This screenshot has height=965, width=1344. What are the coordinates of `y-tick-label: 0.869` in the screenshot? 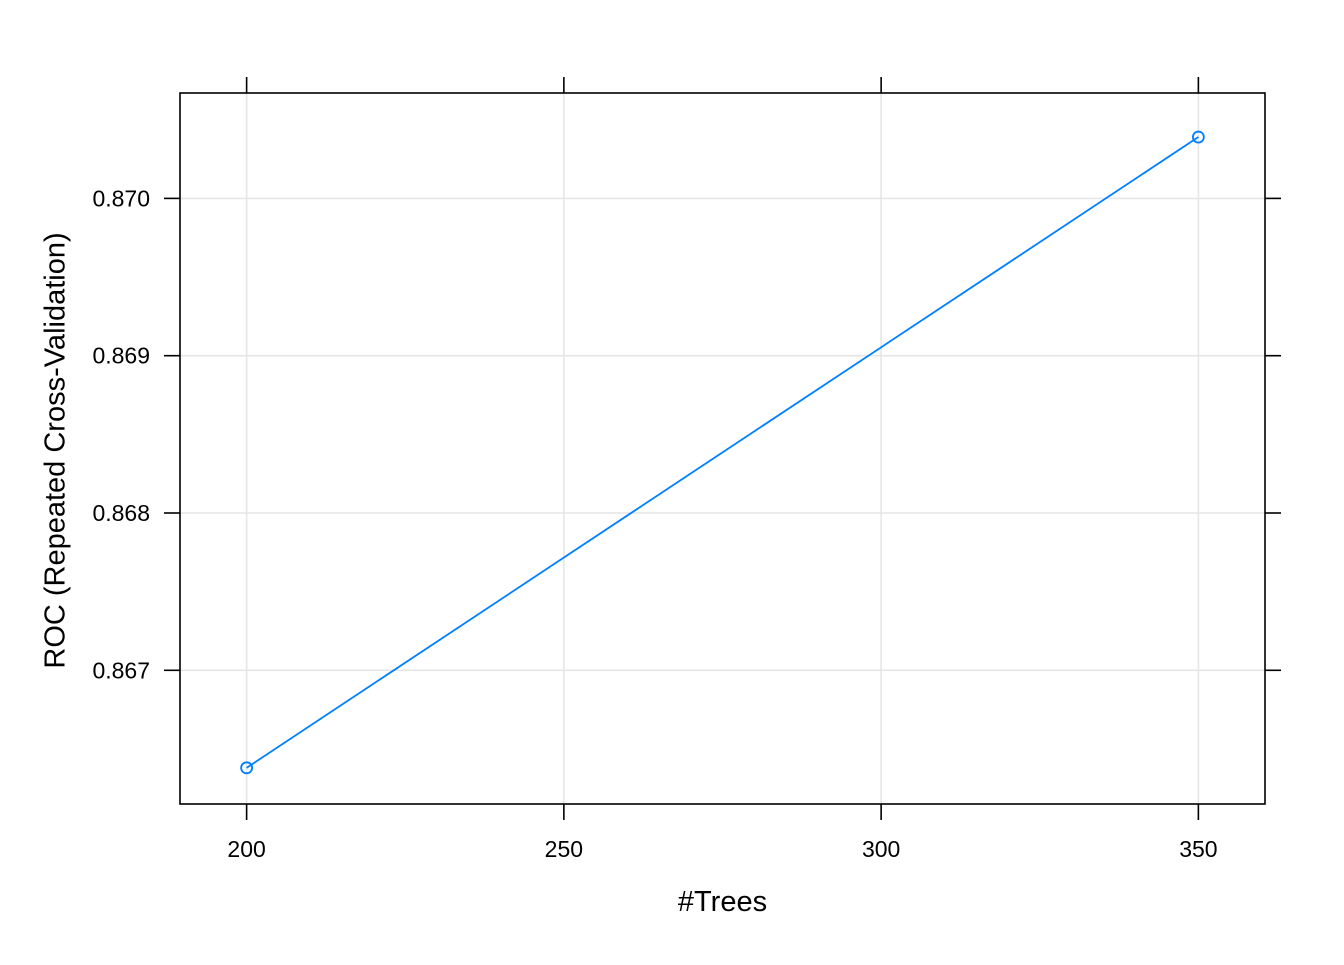 It's located at (121, 356).